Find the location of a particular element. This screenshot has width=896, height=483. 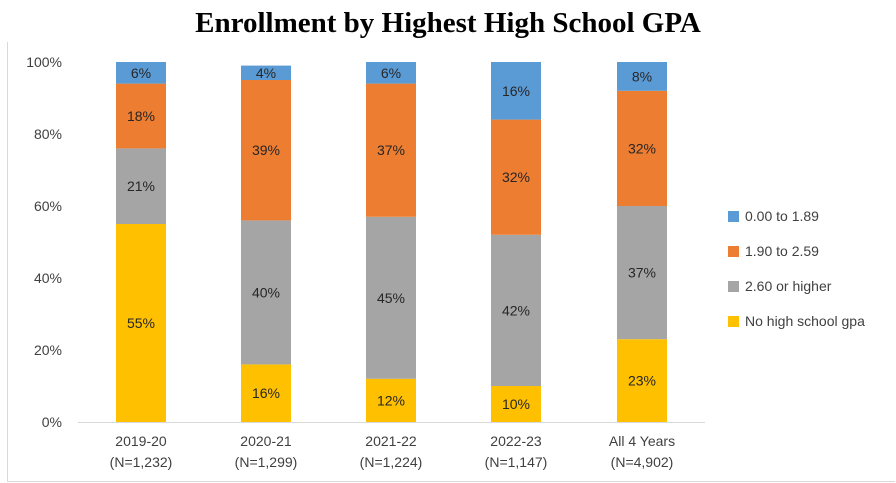

legend-item: 1.90 to 2.59 is located at coordinates (796, 251).